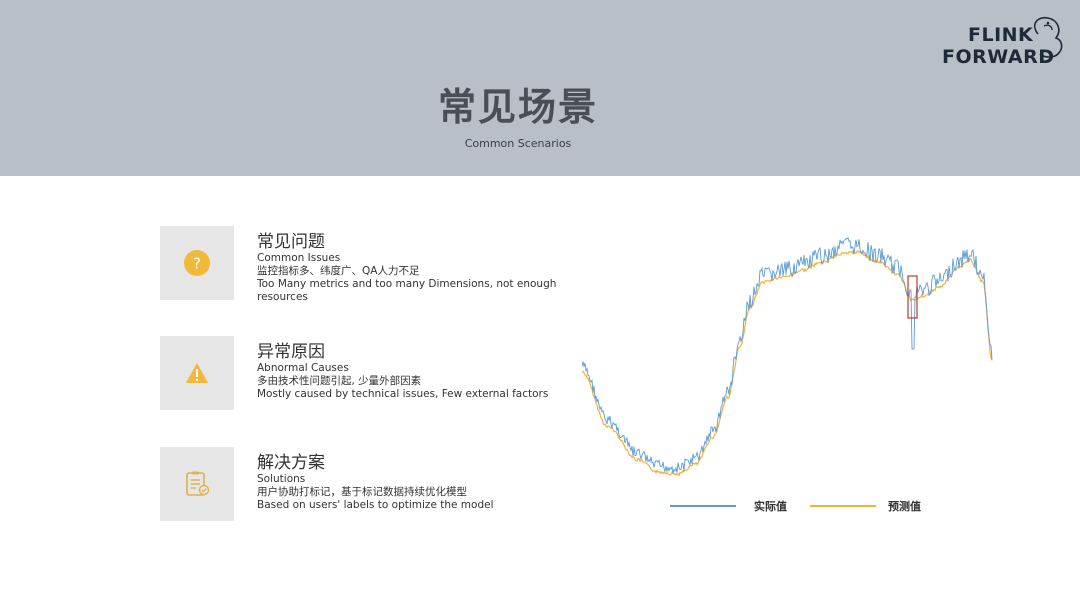 Image resolution: width=1080 pixels, height=606 pixels. Describe the element at coordinates (1001, 35) in the screenshot. I see `logo-text-line1: FLINK` at that location.